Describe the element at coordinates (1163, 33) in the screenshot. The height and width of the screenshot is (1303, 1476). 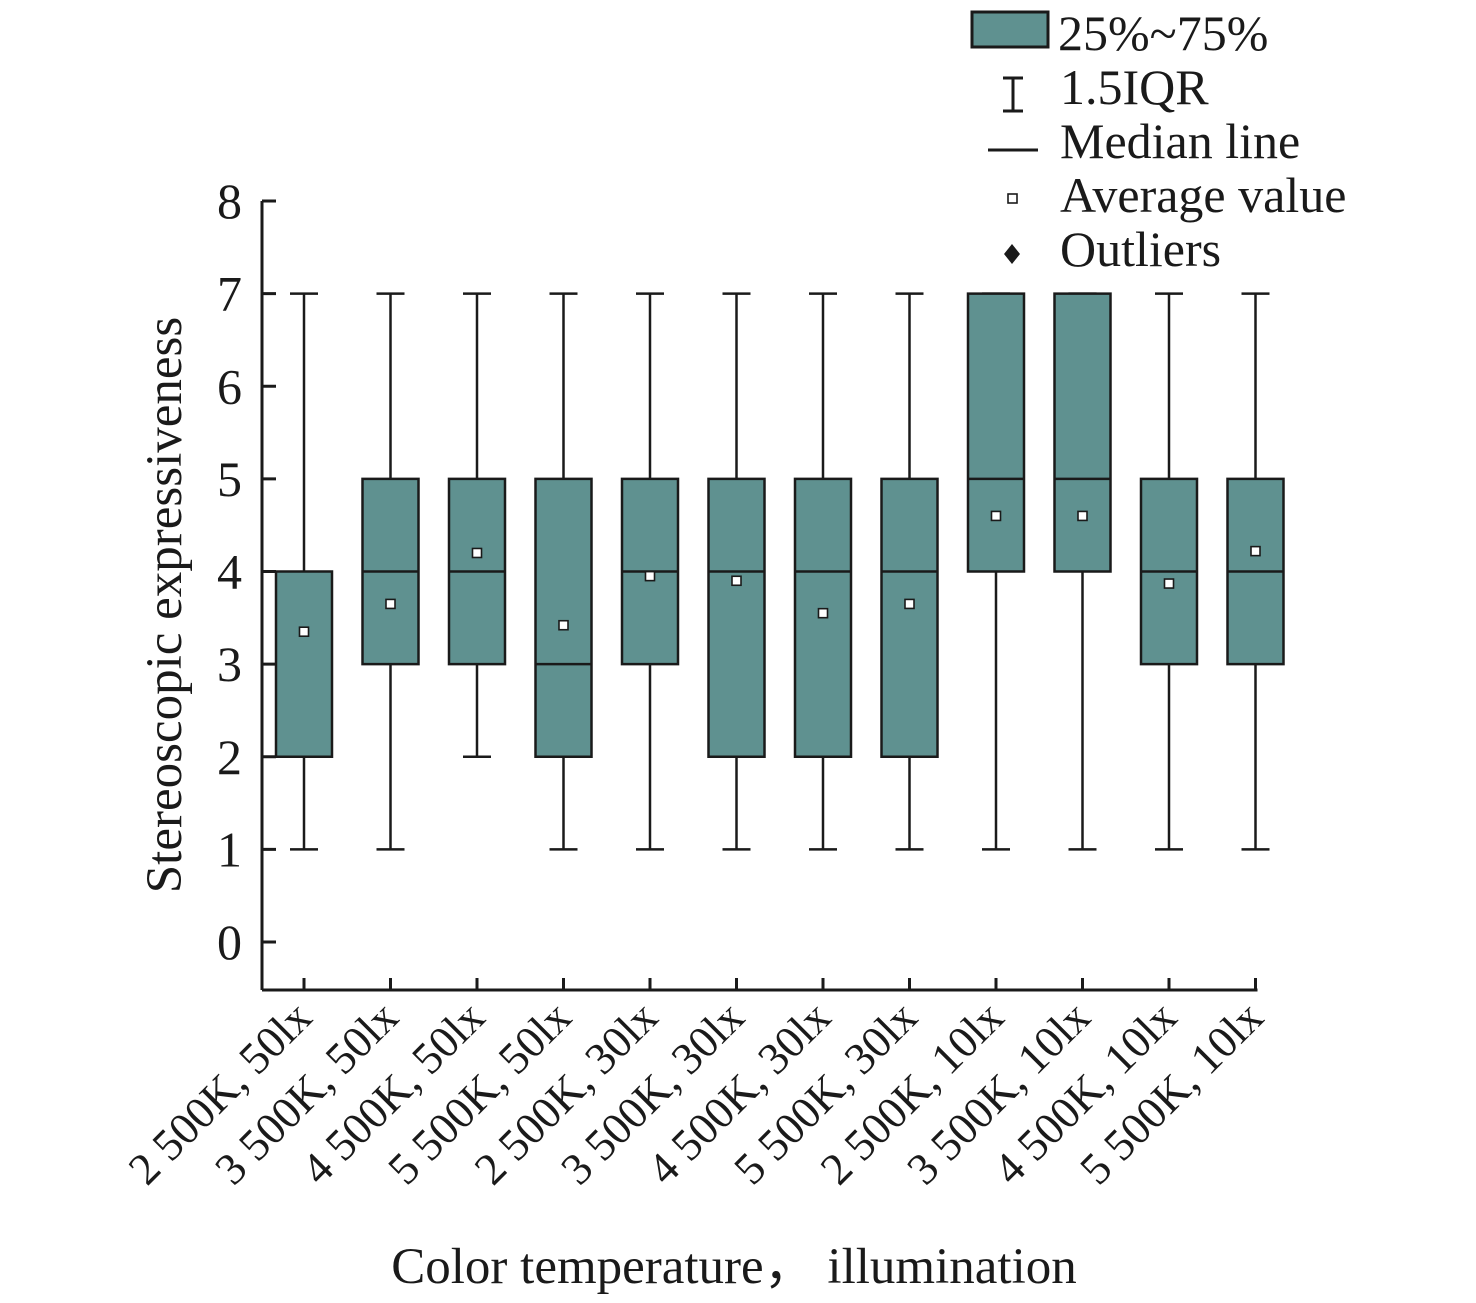
I see `legend-label-box: 25%~75%` at that location.